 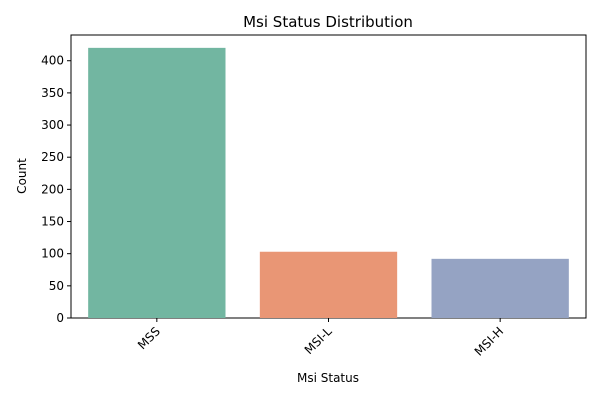 I want to click on bar-msi-h, so click(x=500, y=288).